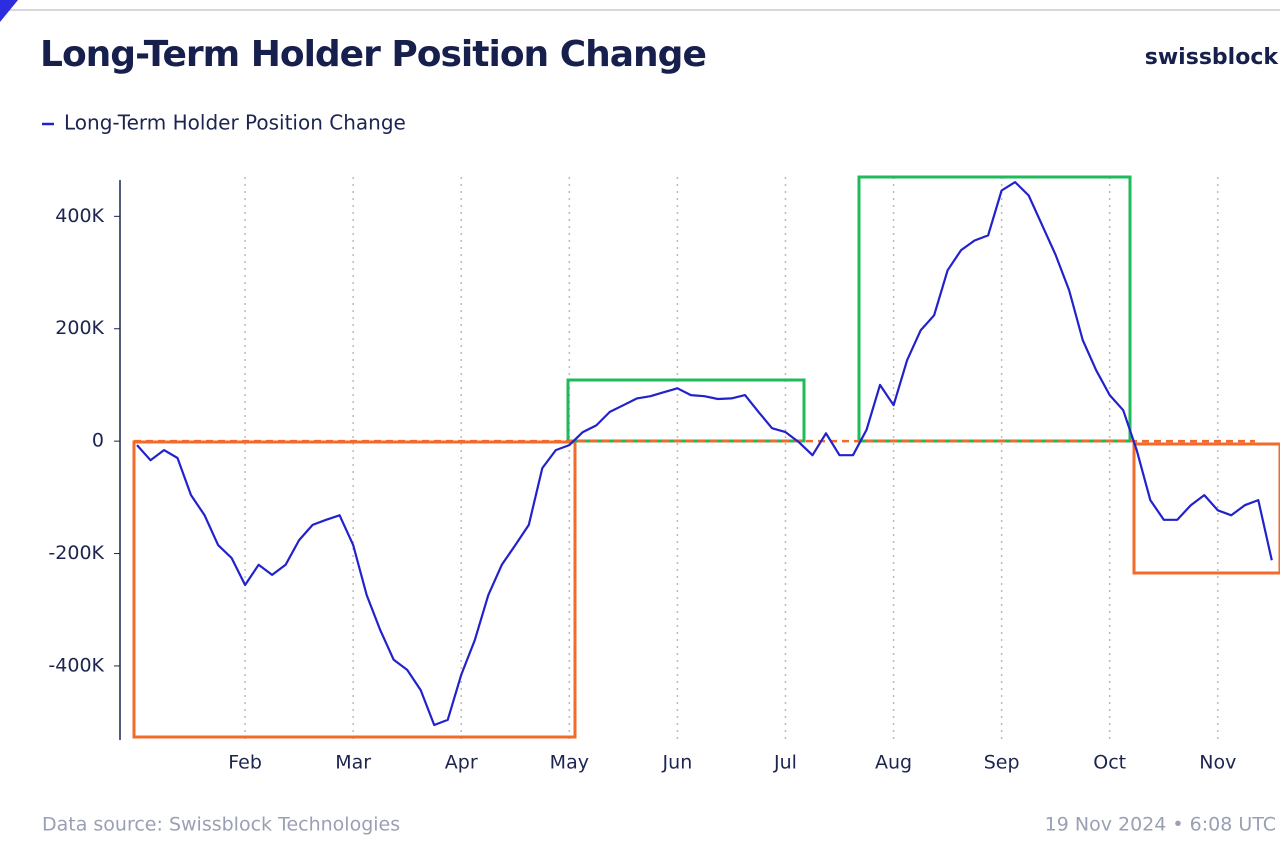 This screenshot has width=1280, height=853. I want to click on x-tick-label: Aug, so click(893, 763).